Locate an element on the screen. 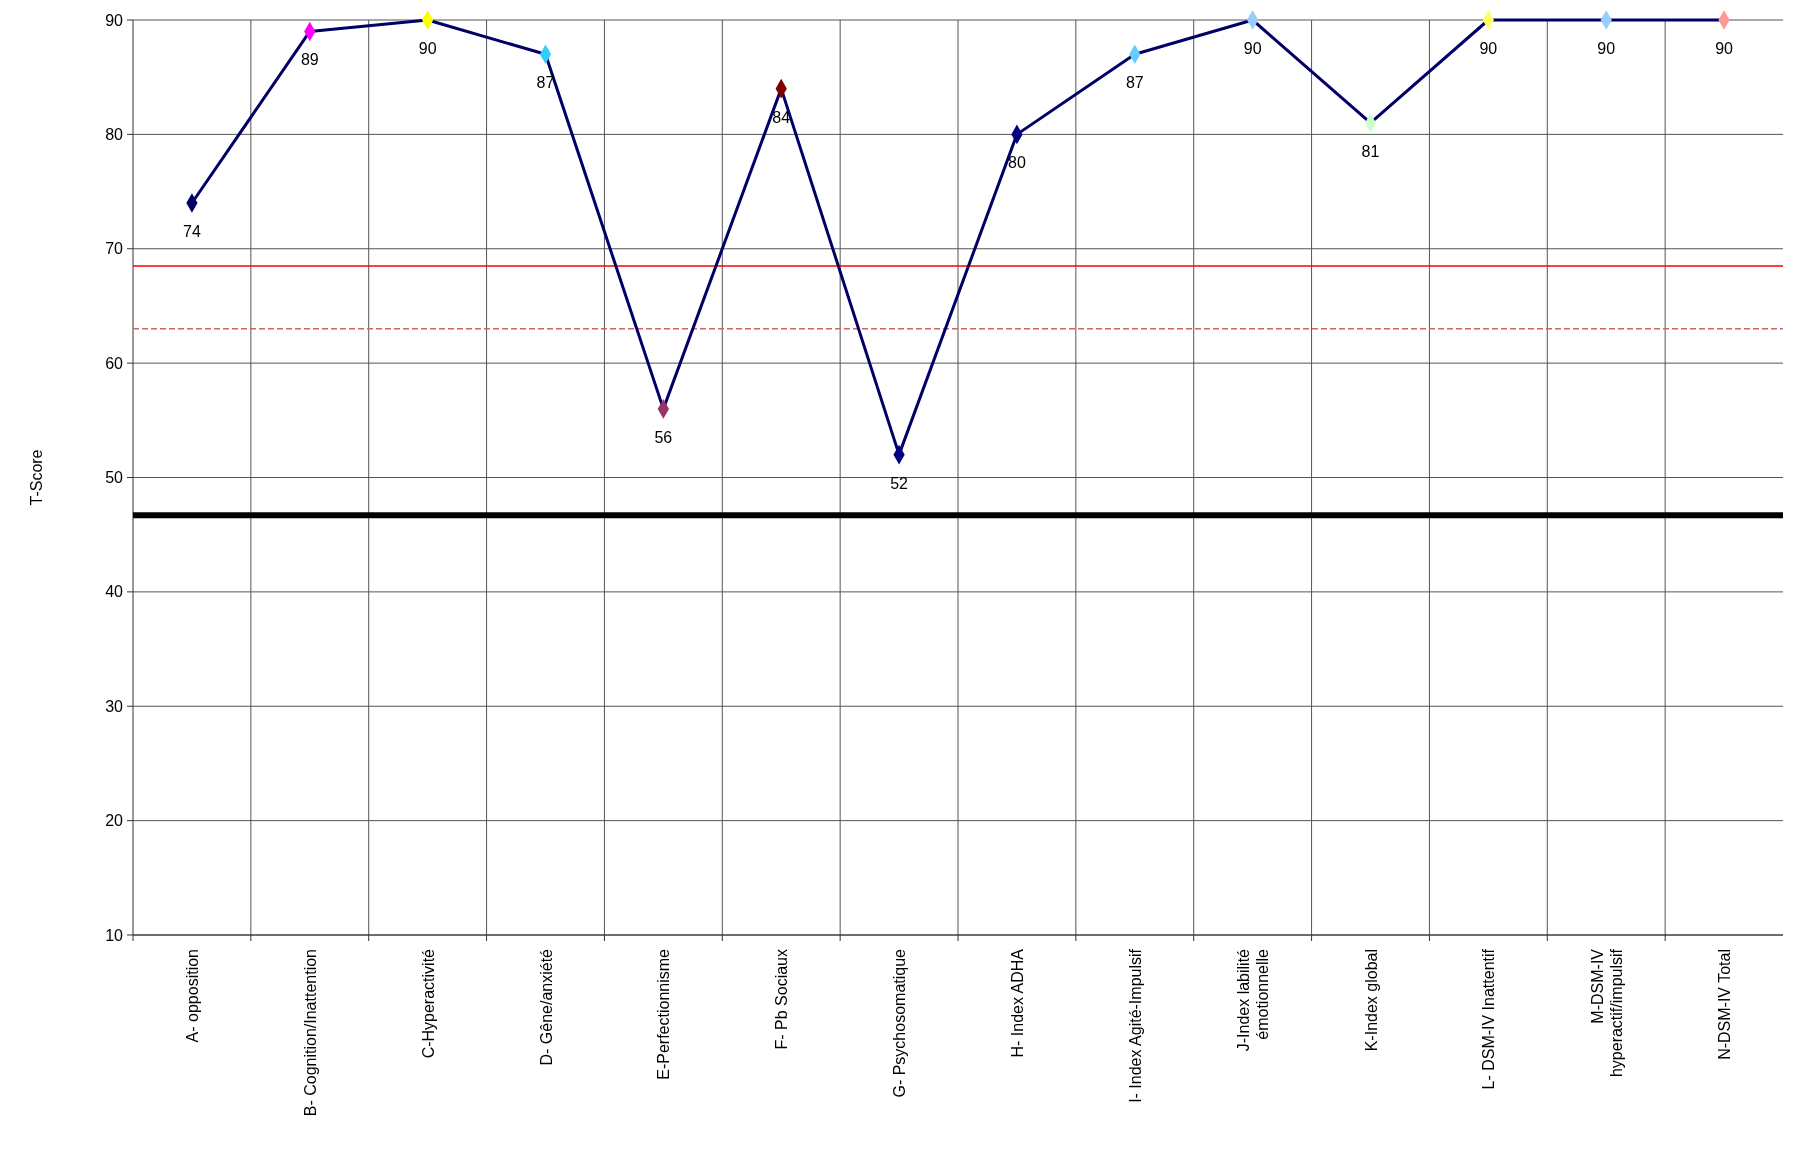  y-tick-label: 30 is located at coordinates (114, 706).